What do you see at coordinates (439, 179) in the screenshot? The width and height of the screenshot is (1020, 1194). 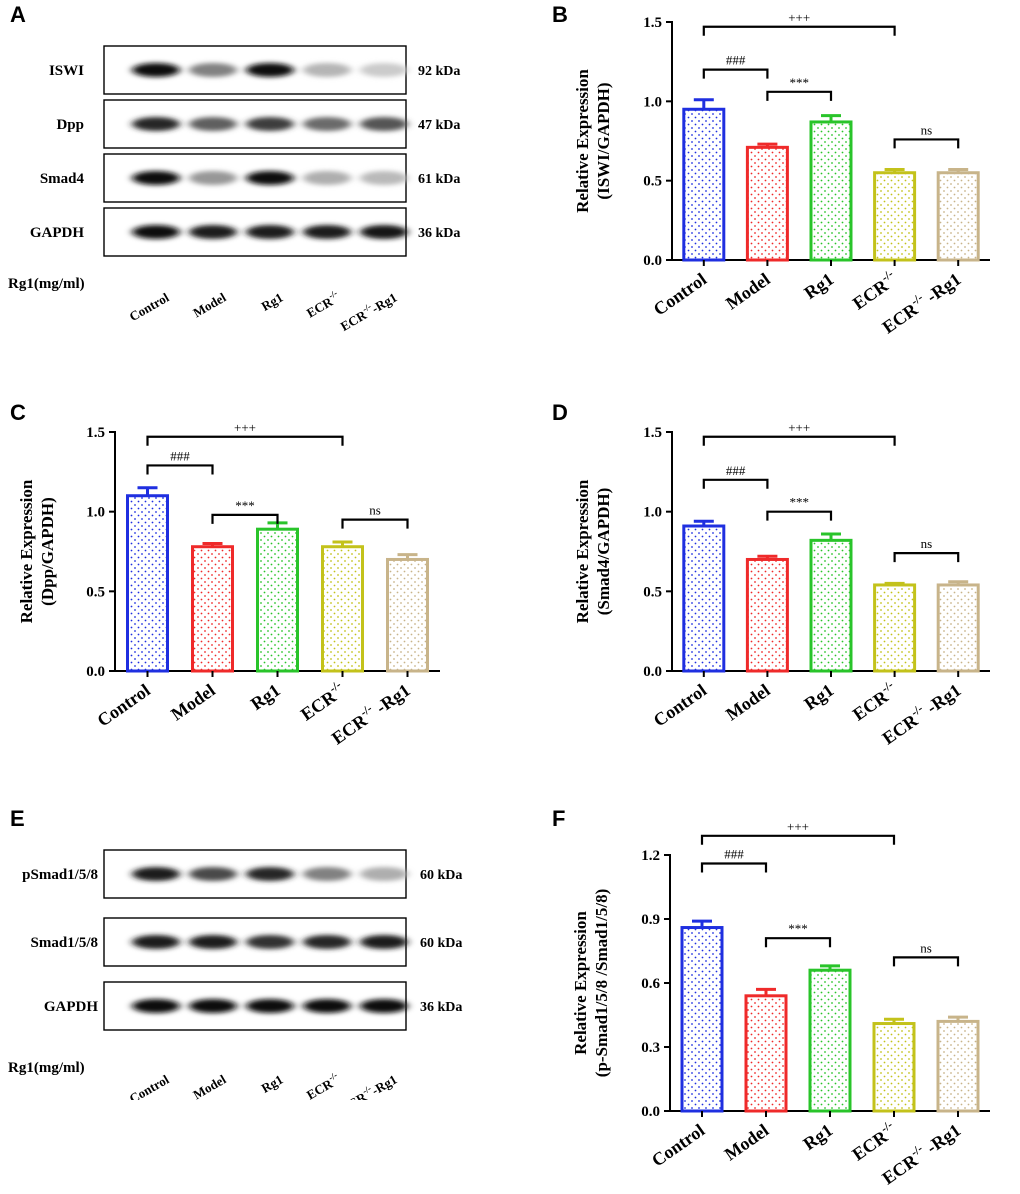 I see `molecular-weight-label: 61 kDa` at bounding box center [439, 179].